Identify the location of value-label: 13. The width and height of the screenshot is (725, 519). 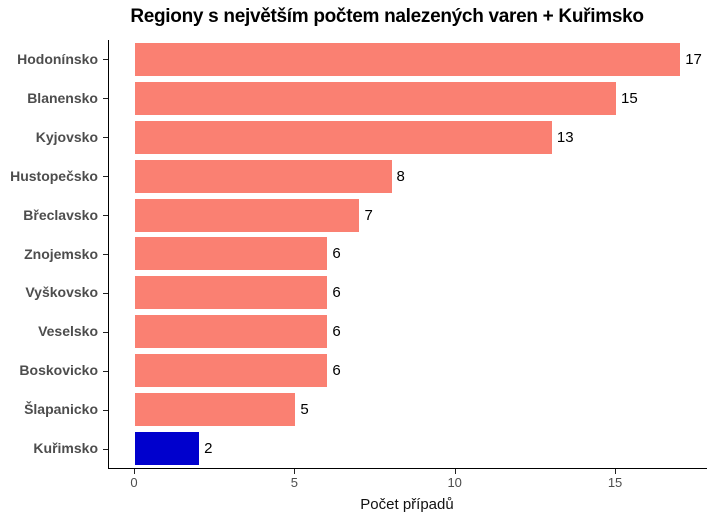
(565, 137).